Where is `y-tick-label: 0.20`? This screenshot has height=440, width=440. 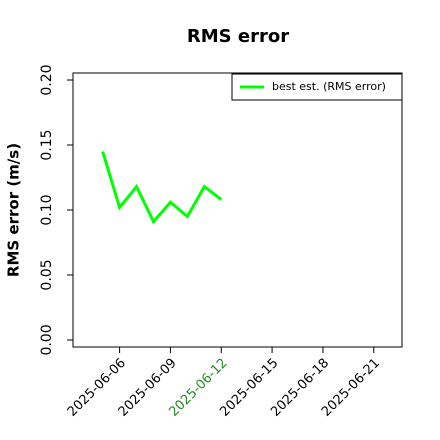
y-tick-label: 0.20 is located at coordinates (47, 79).